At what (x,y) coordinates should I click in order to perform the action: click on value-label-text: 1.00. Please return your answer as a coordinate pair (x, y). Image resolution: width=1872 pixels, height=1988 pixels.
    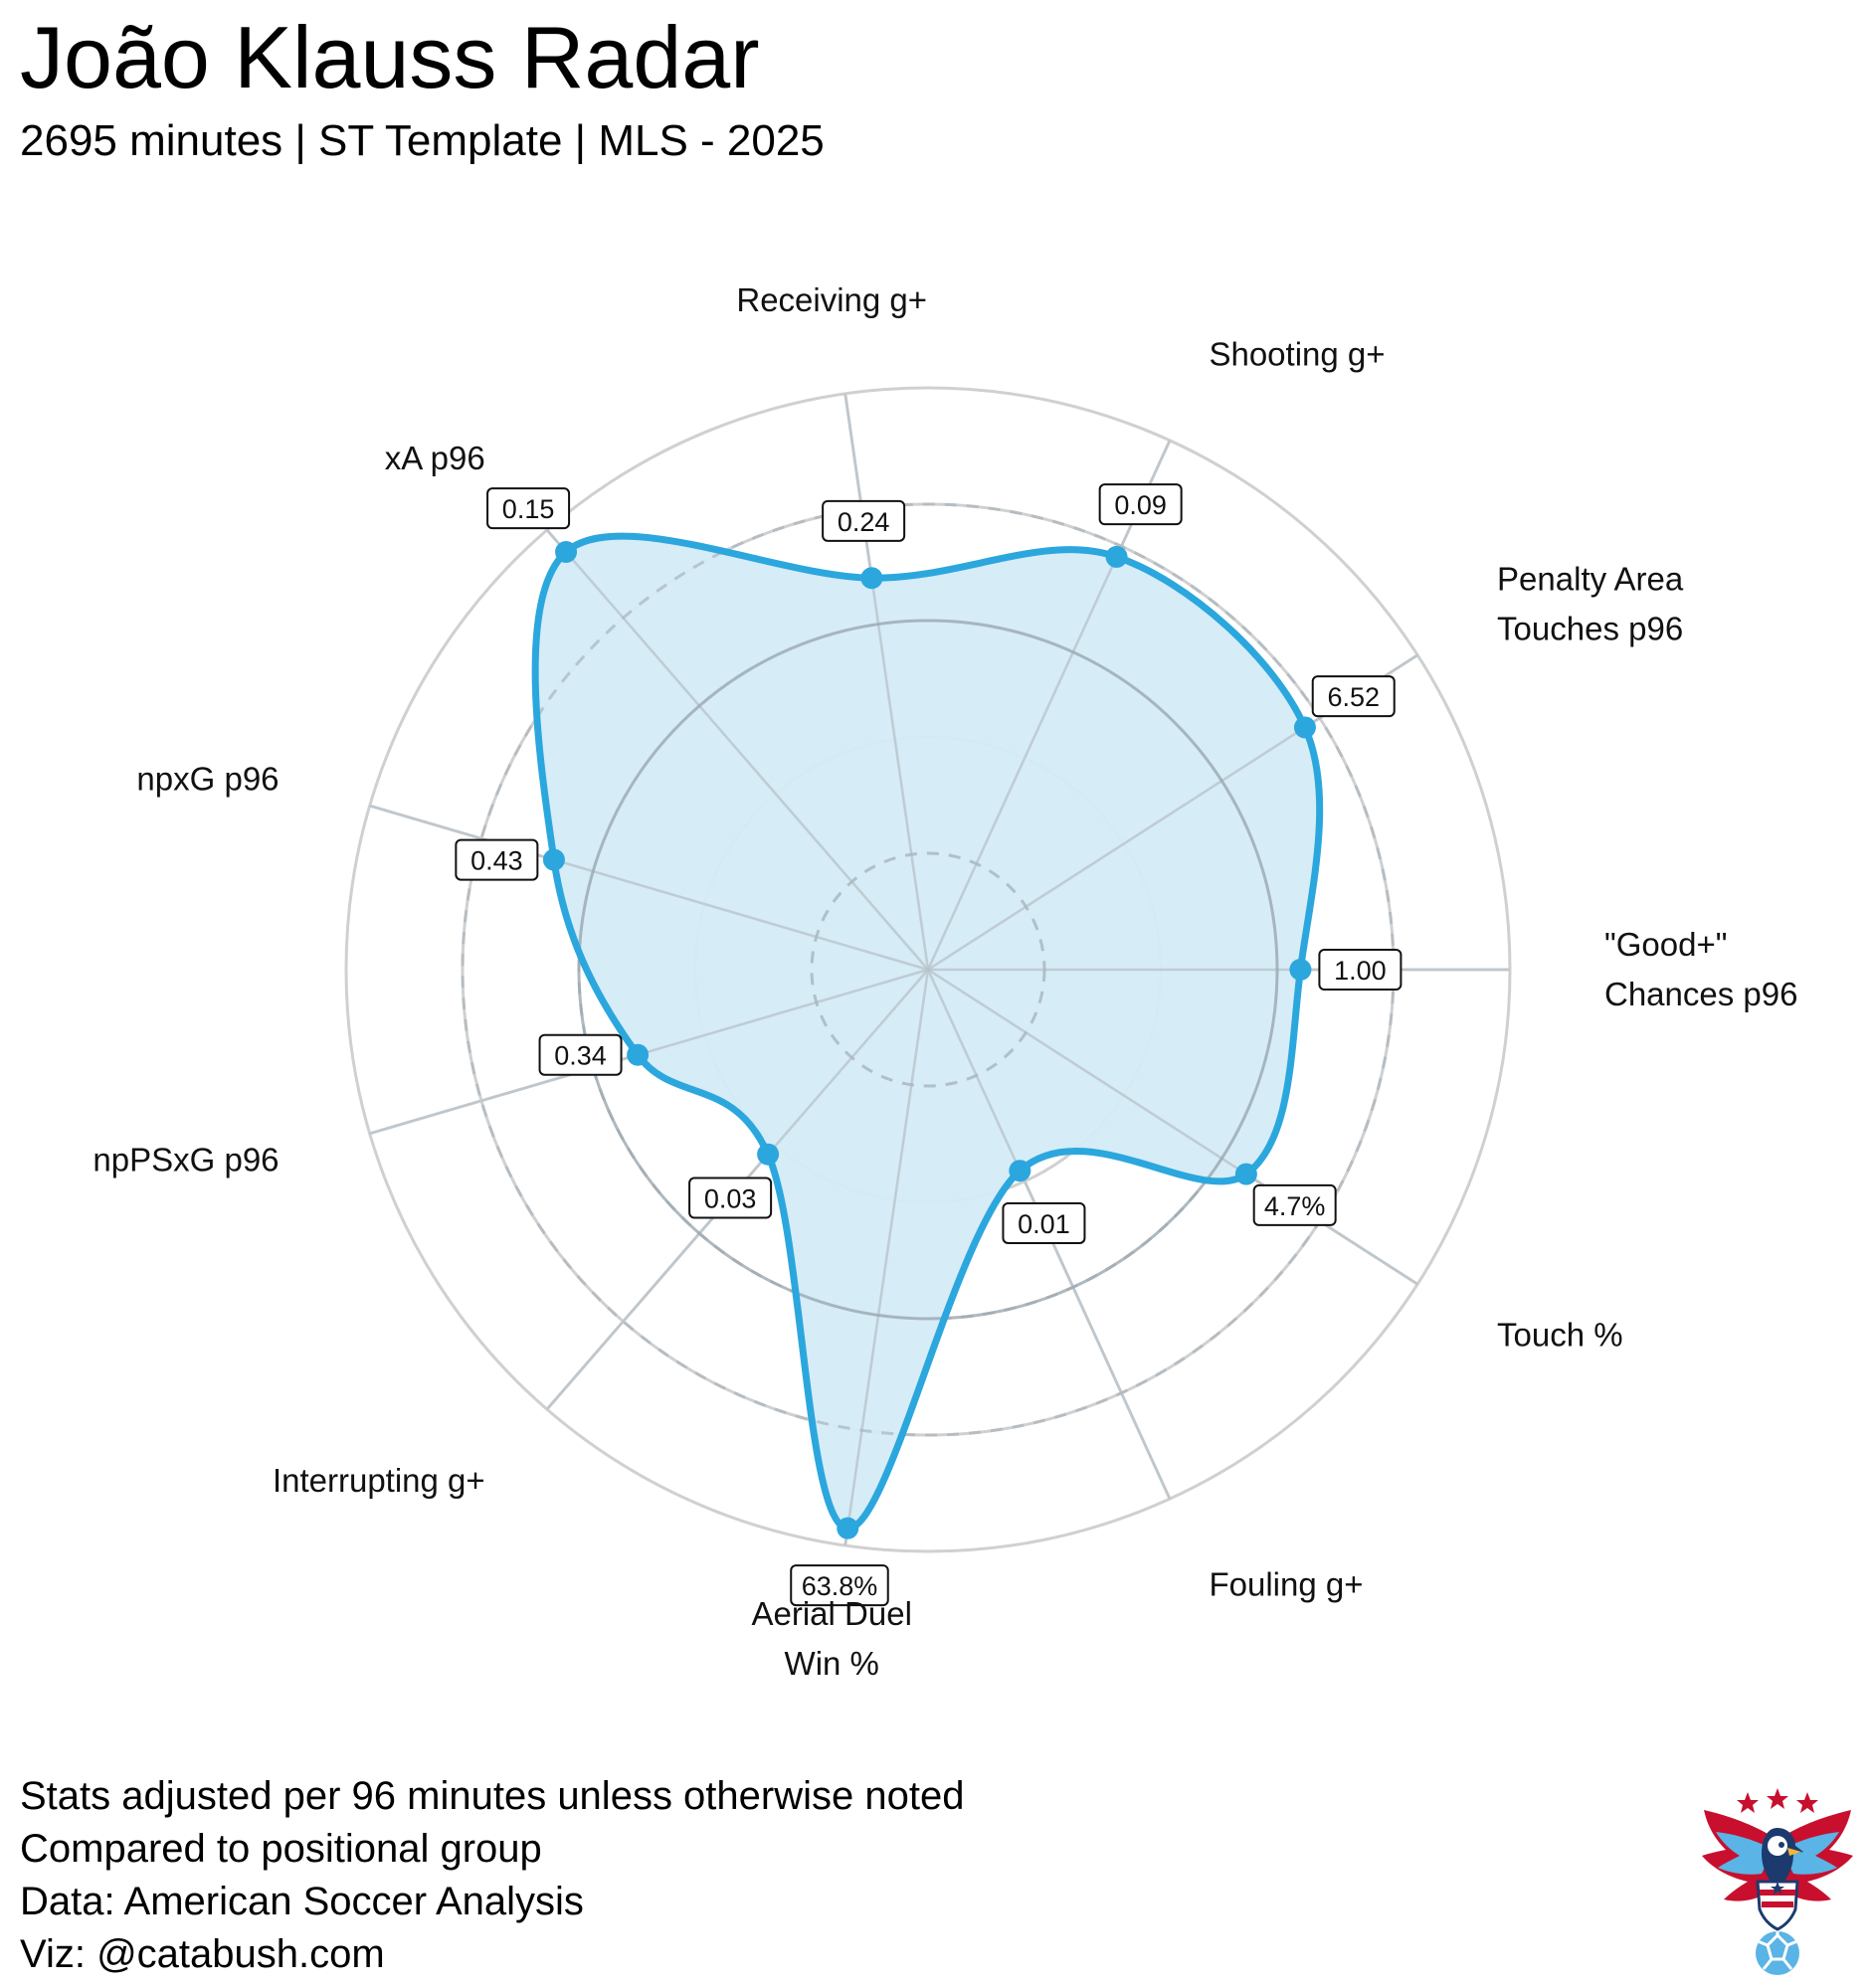
    Looking at the image, I should click on (1360, 971).